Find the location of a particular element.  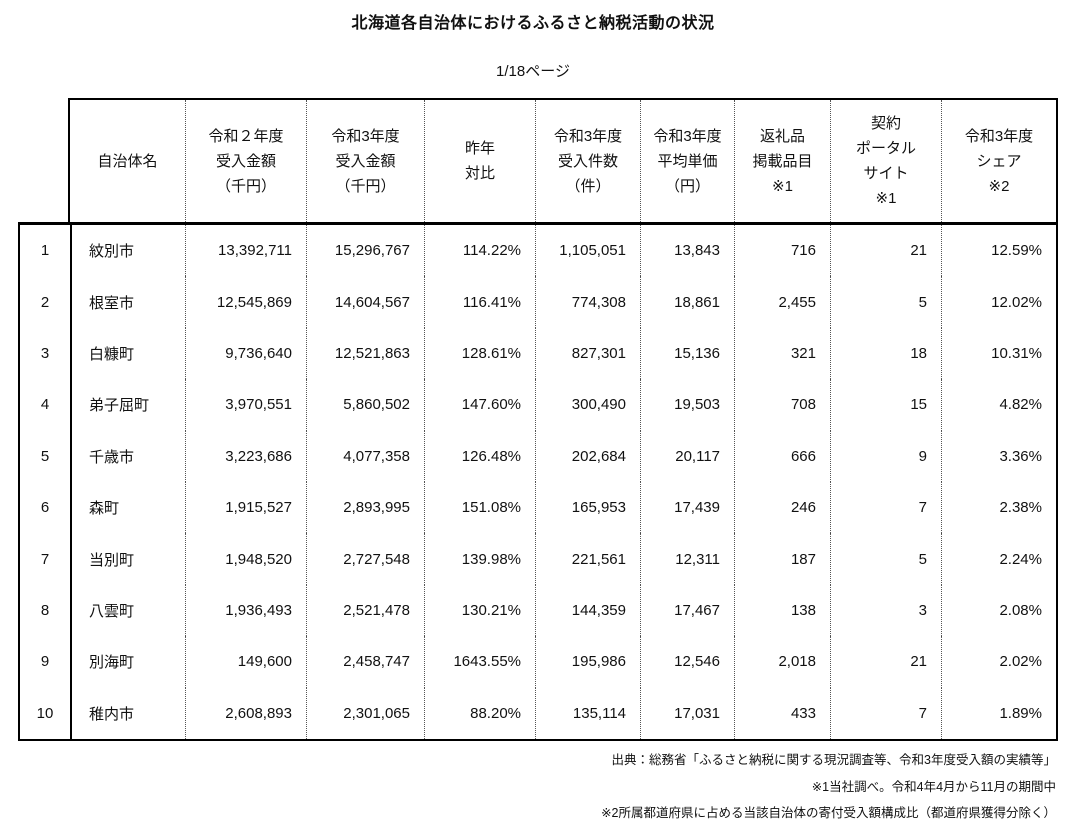

cell-r2-amount: 13,392,711 is located at coordinates (245, 251).